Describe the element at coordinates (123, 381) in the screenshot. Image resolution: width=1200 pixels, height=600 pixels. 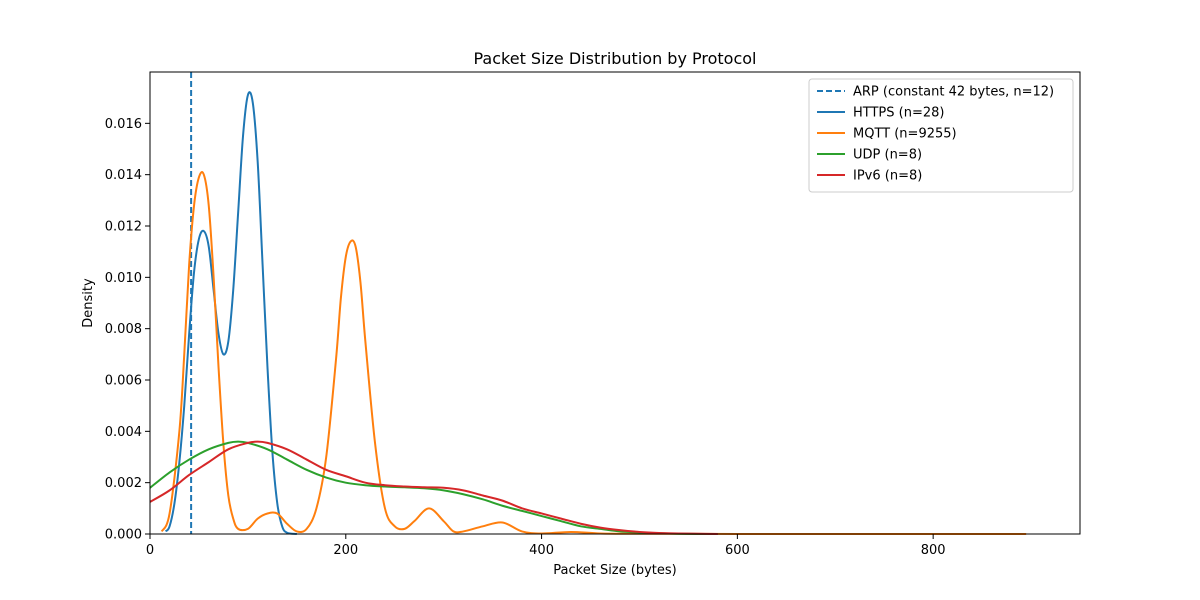
I see `y-tick-label: 0.006` at that location.